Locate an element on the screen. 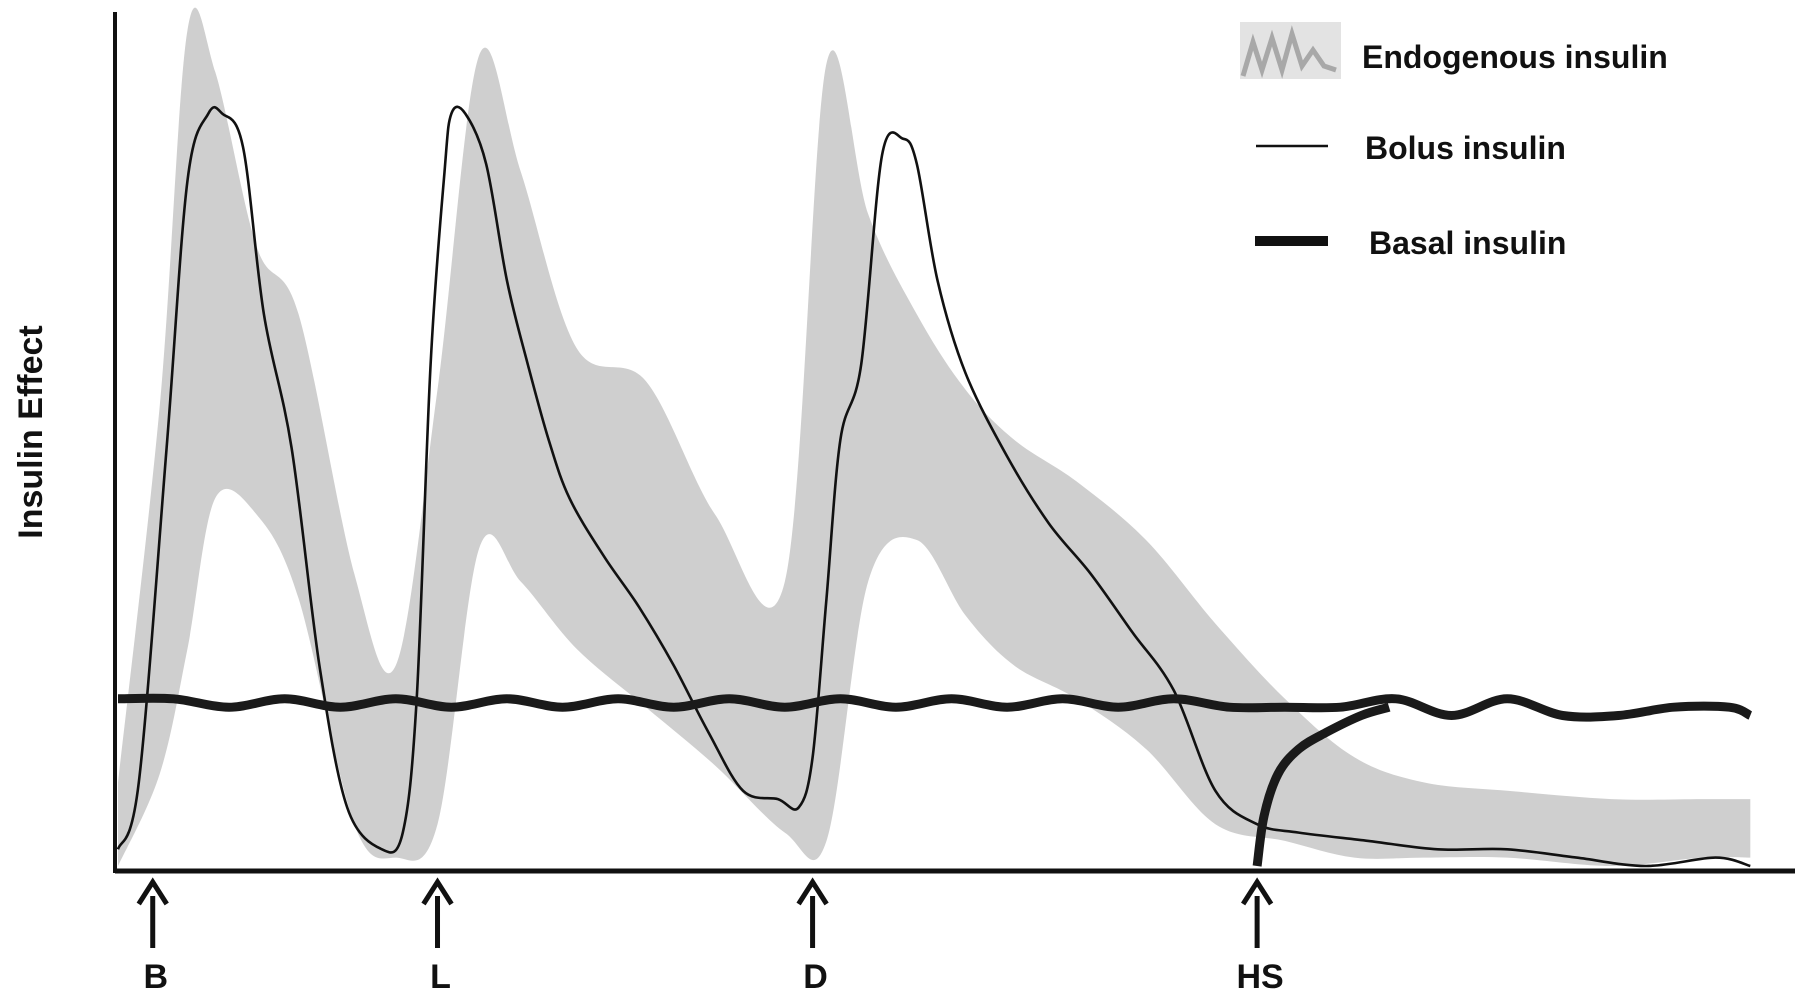 The height and width of the screenshot is (993, 1800). marker-l-arrow-head is located at coordinates (437, 891).